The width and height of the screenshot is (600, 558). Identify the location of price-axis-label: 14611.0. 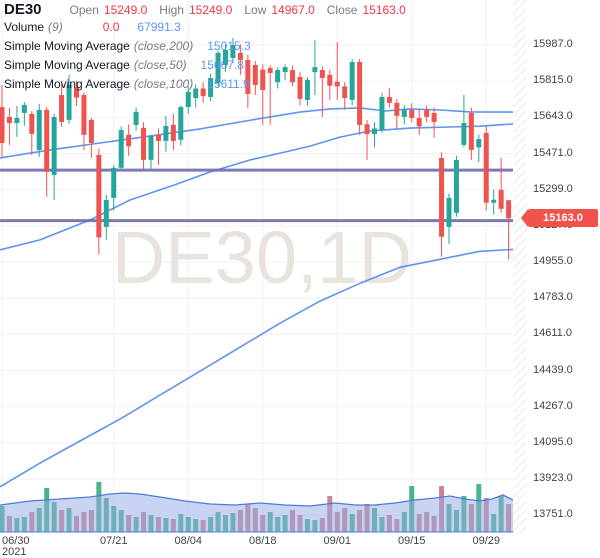
(552, 333).